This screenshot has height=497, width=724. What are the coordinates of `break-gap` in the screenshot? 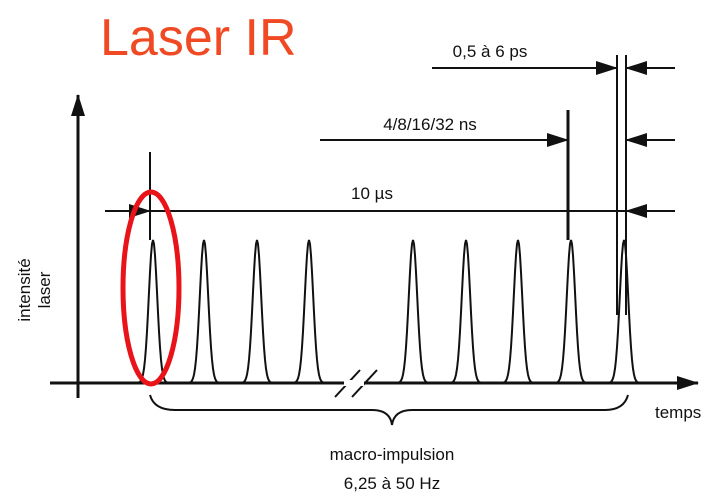 It's located at (354, 383).